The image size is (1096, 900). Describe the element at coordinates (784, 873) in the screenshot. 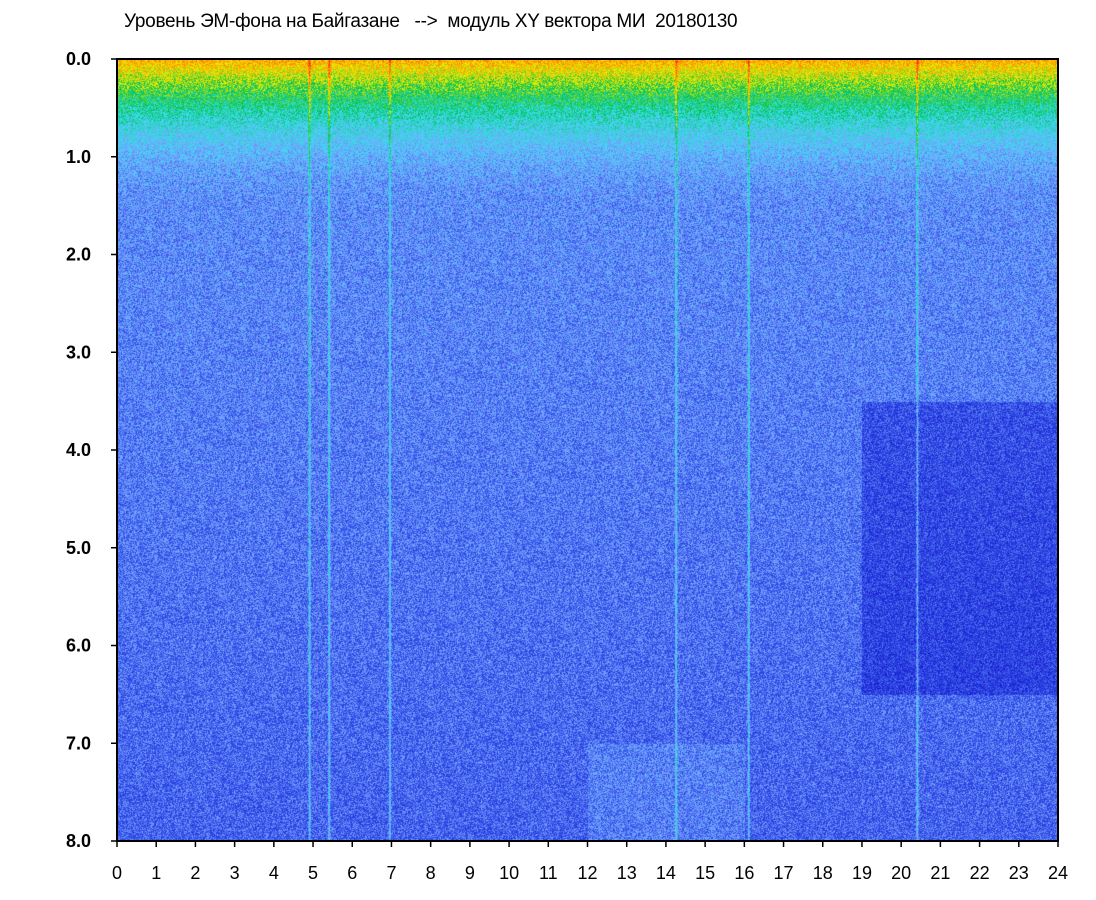

I see `x-tick-label: 17` at that location.